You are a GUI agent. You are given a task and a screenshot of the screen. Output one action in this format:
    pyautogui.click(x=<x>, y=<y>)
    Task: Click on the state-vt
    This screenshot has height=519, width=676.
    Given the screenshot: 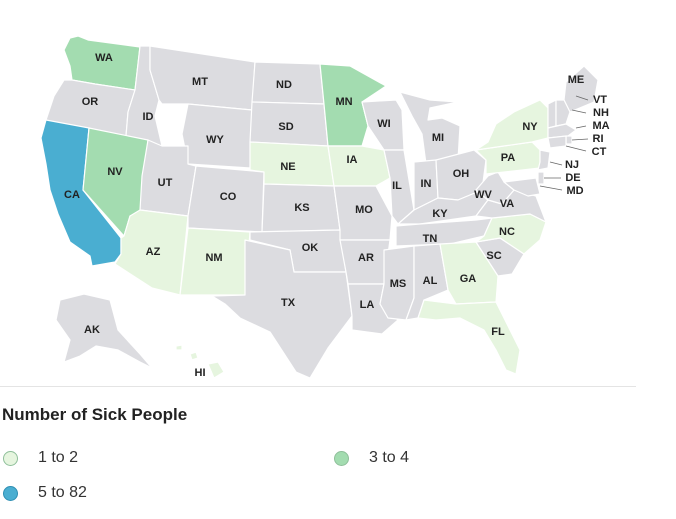 What is the action you would take?
    pyautogui.click(x=552, y=114)
    